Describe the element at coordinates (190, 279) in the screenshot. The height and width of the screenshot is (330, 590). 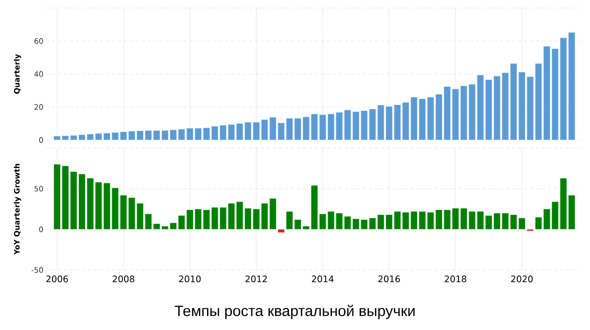
I see `x-tick-label: 2010` at that location.